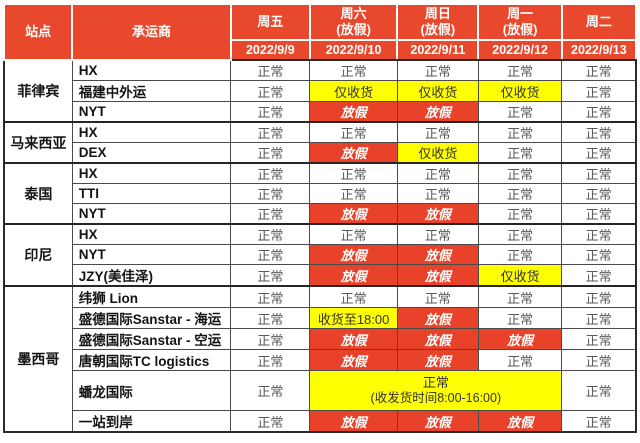  What do you see at coordinates (38, 91) in the screenshot?
I see `site-cell: 菲律宾` at bounding box center [38, 91].